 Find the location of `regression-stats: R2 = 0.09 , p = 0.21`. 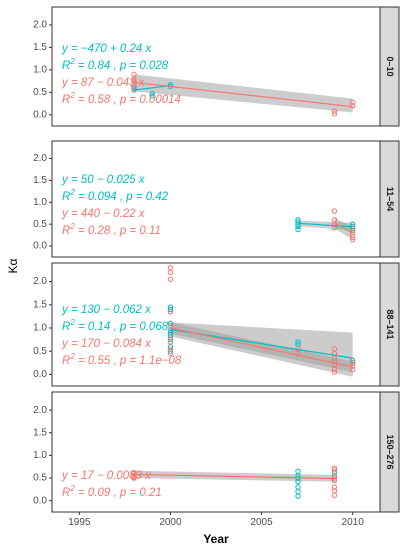

regression-stats: R2 = 0.09 , p = 0.21 is located at coordinates (112, 491).